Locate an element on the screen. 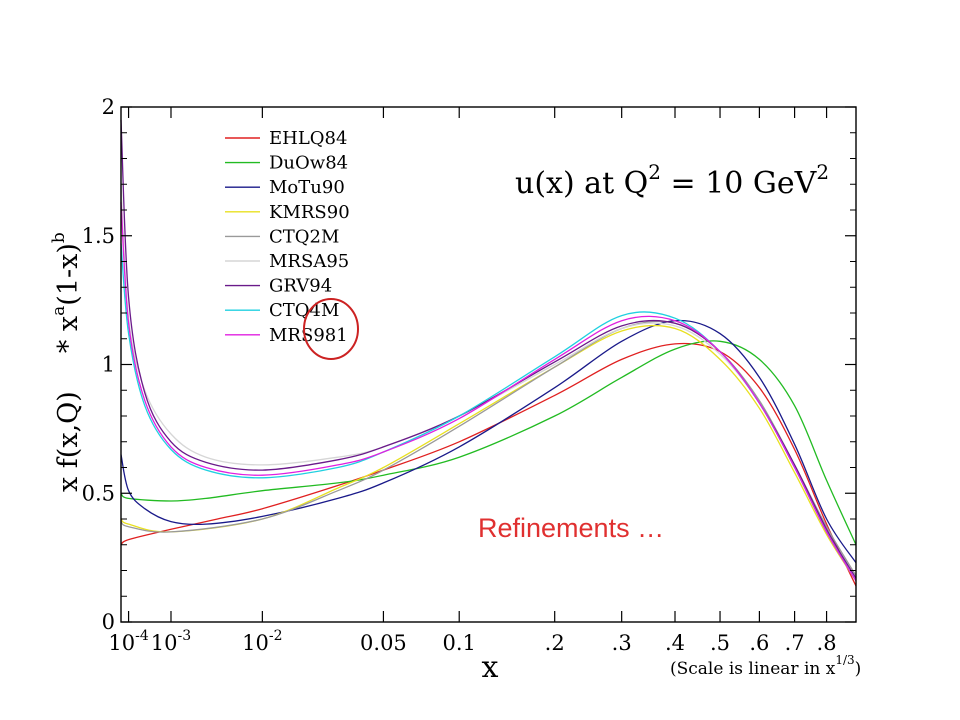  y-tick-label: 1.5 is located at coordinates (98, 236).